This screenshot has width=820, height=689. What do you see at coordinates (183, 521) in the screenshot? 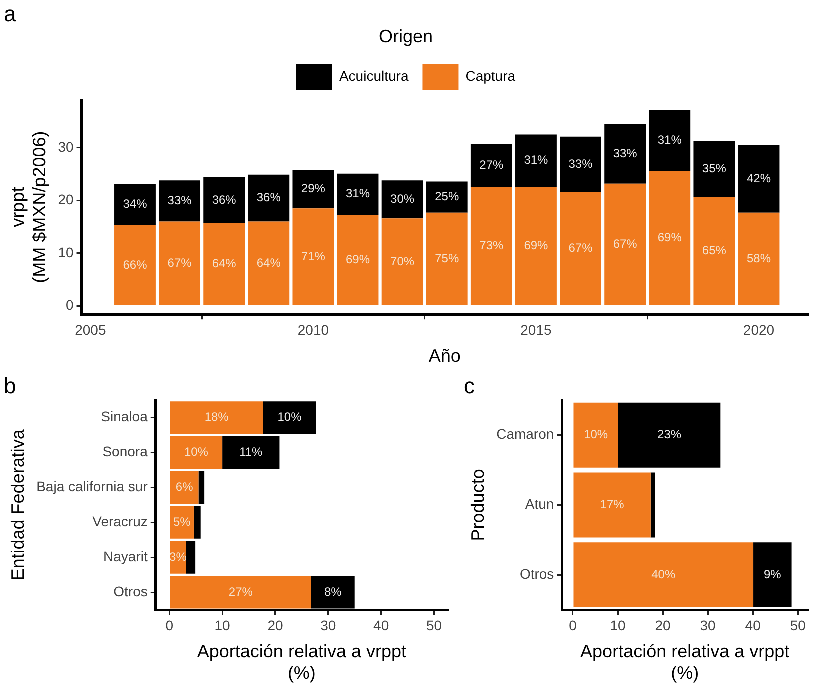
I see `data-label: 5%` at bounding box center [183, 521].